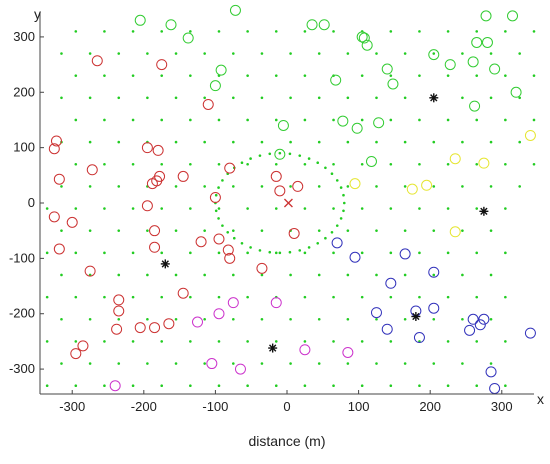  I want to click on x-tick-label: -200, so click(144, 406).